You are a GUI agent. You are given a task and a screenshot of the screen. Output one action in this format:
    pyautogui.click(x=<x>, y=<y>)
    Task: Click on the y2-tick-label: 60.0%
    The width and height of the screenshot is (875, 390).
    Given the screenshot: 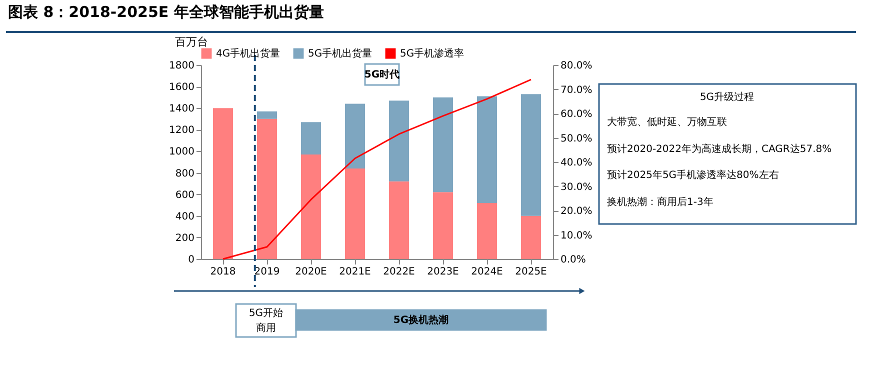 What is the action you would take?
    pyautogui.click(x=576, y=114)
    